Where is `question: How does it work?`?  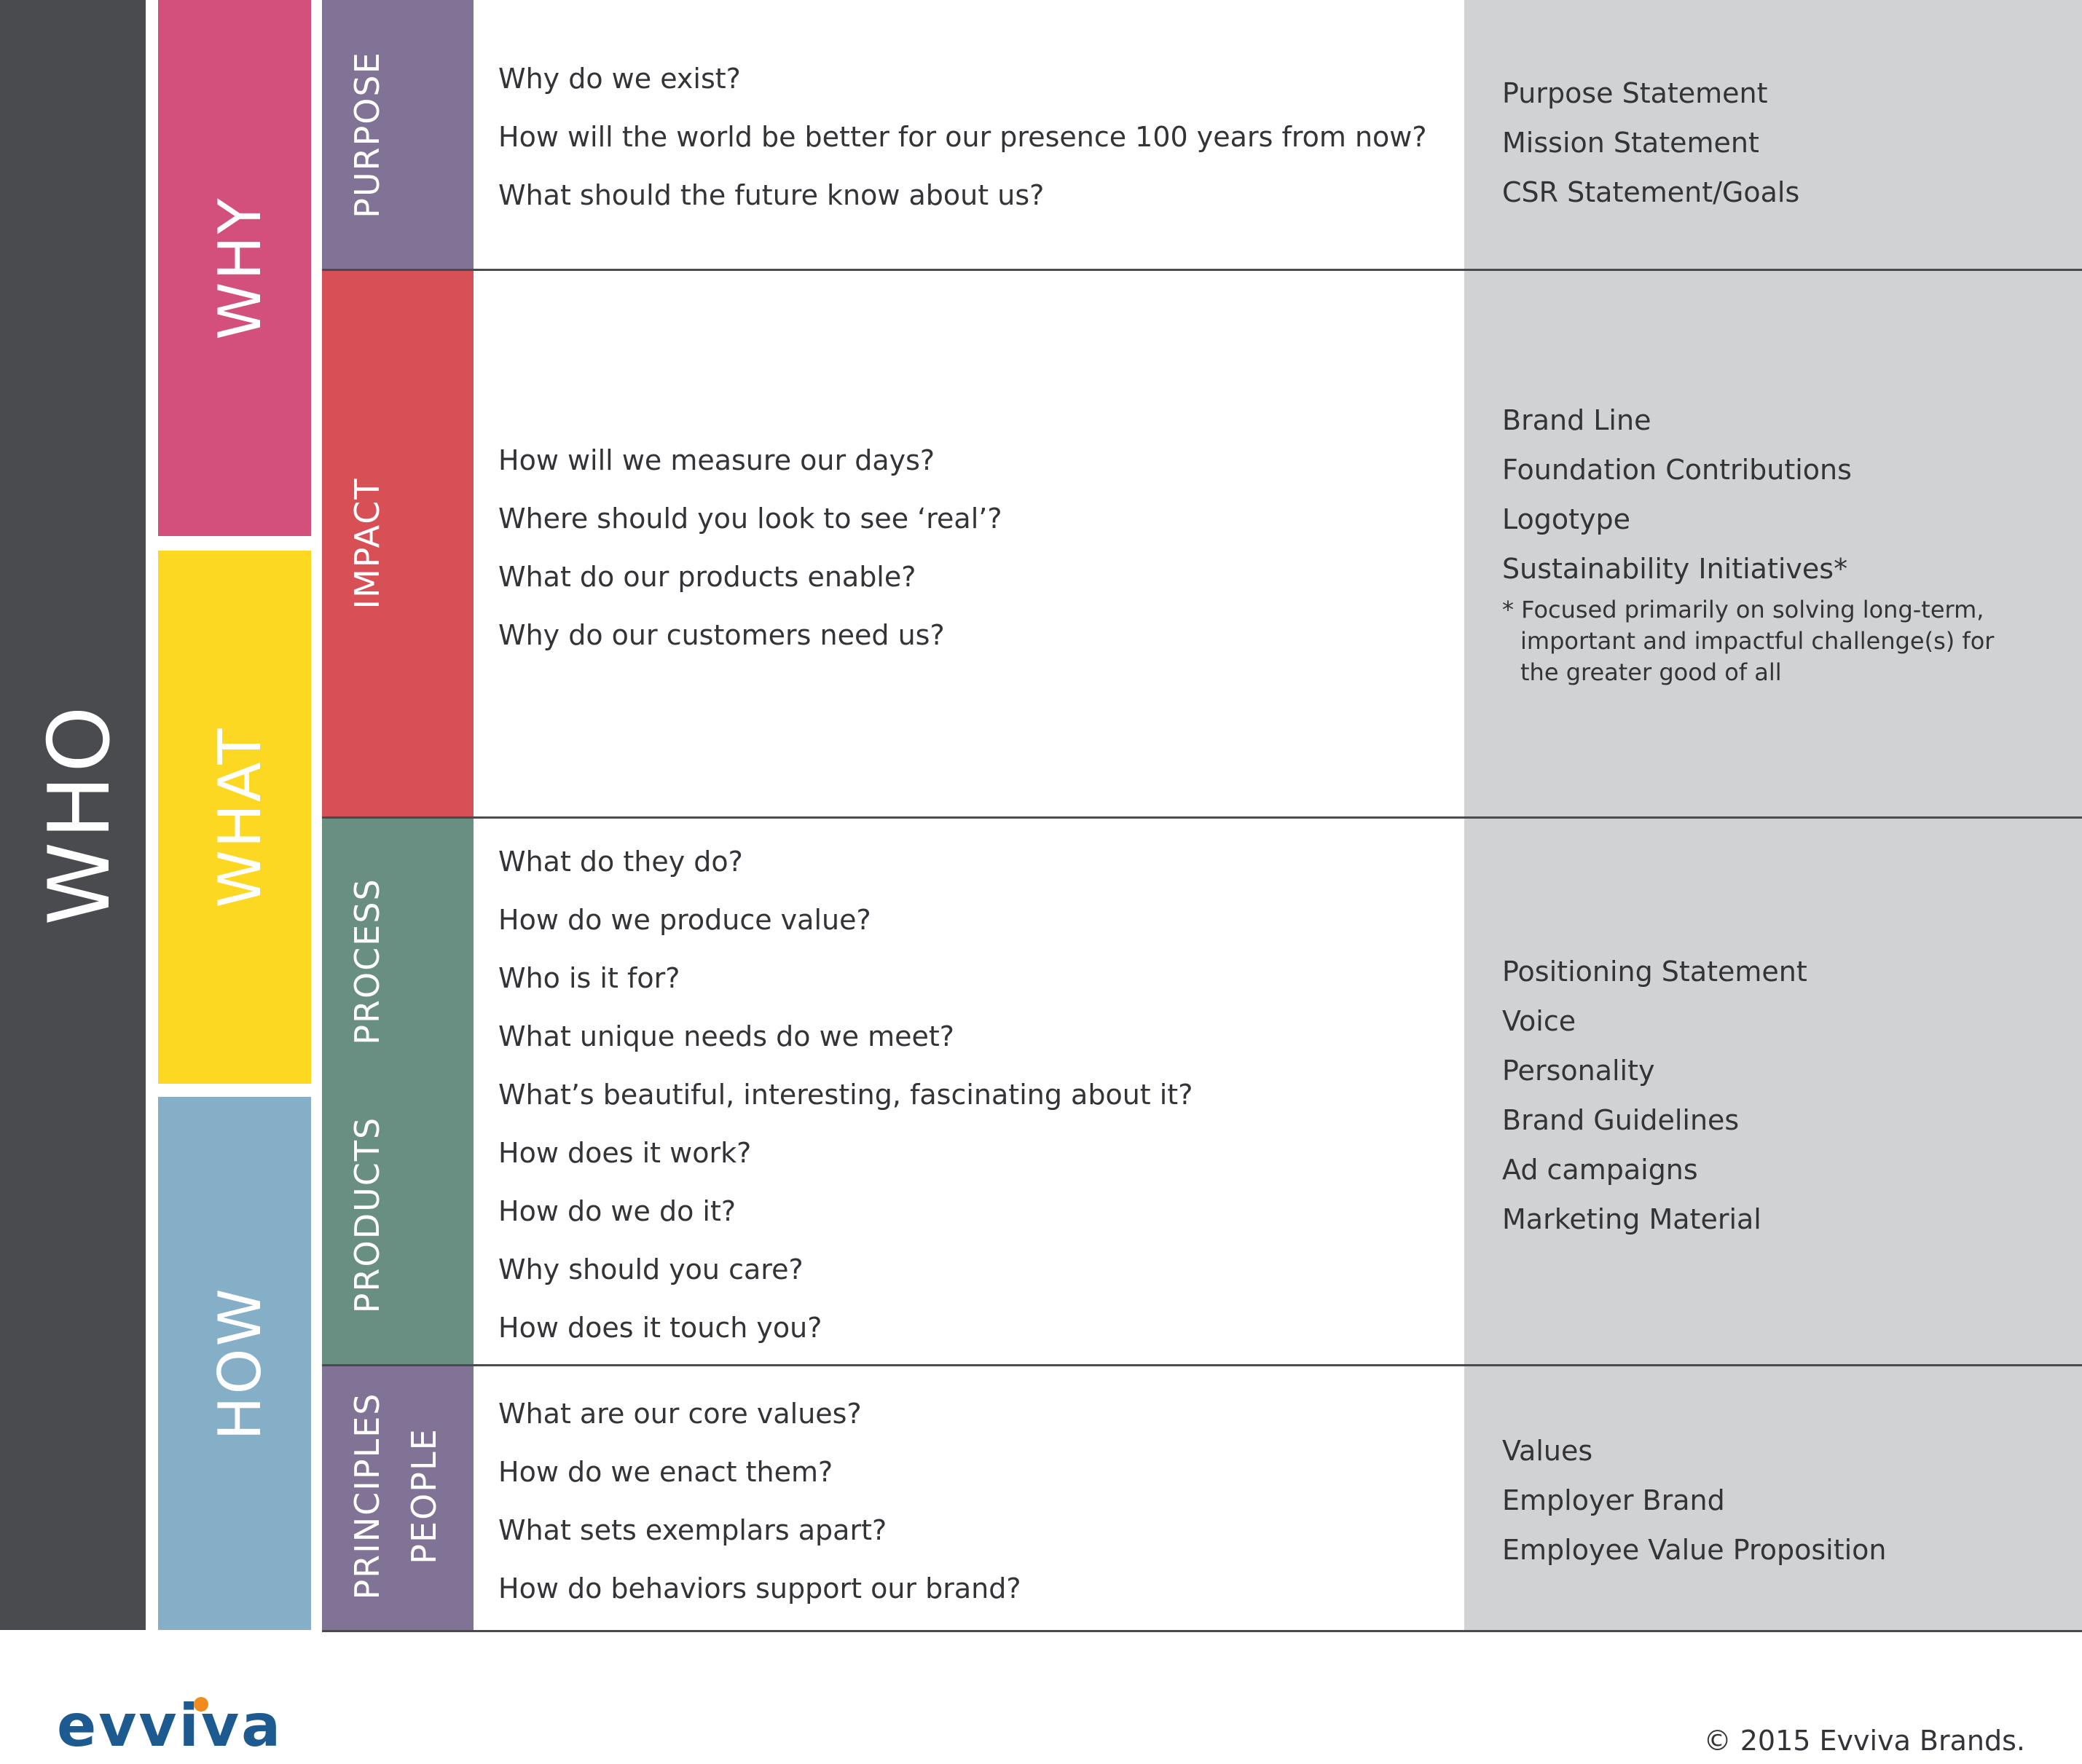 question: How does it work? is located at coordinates (625, 1153).